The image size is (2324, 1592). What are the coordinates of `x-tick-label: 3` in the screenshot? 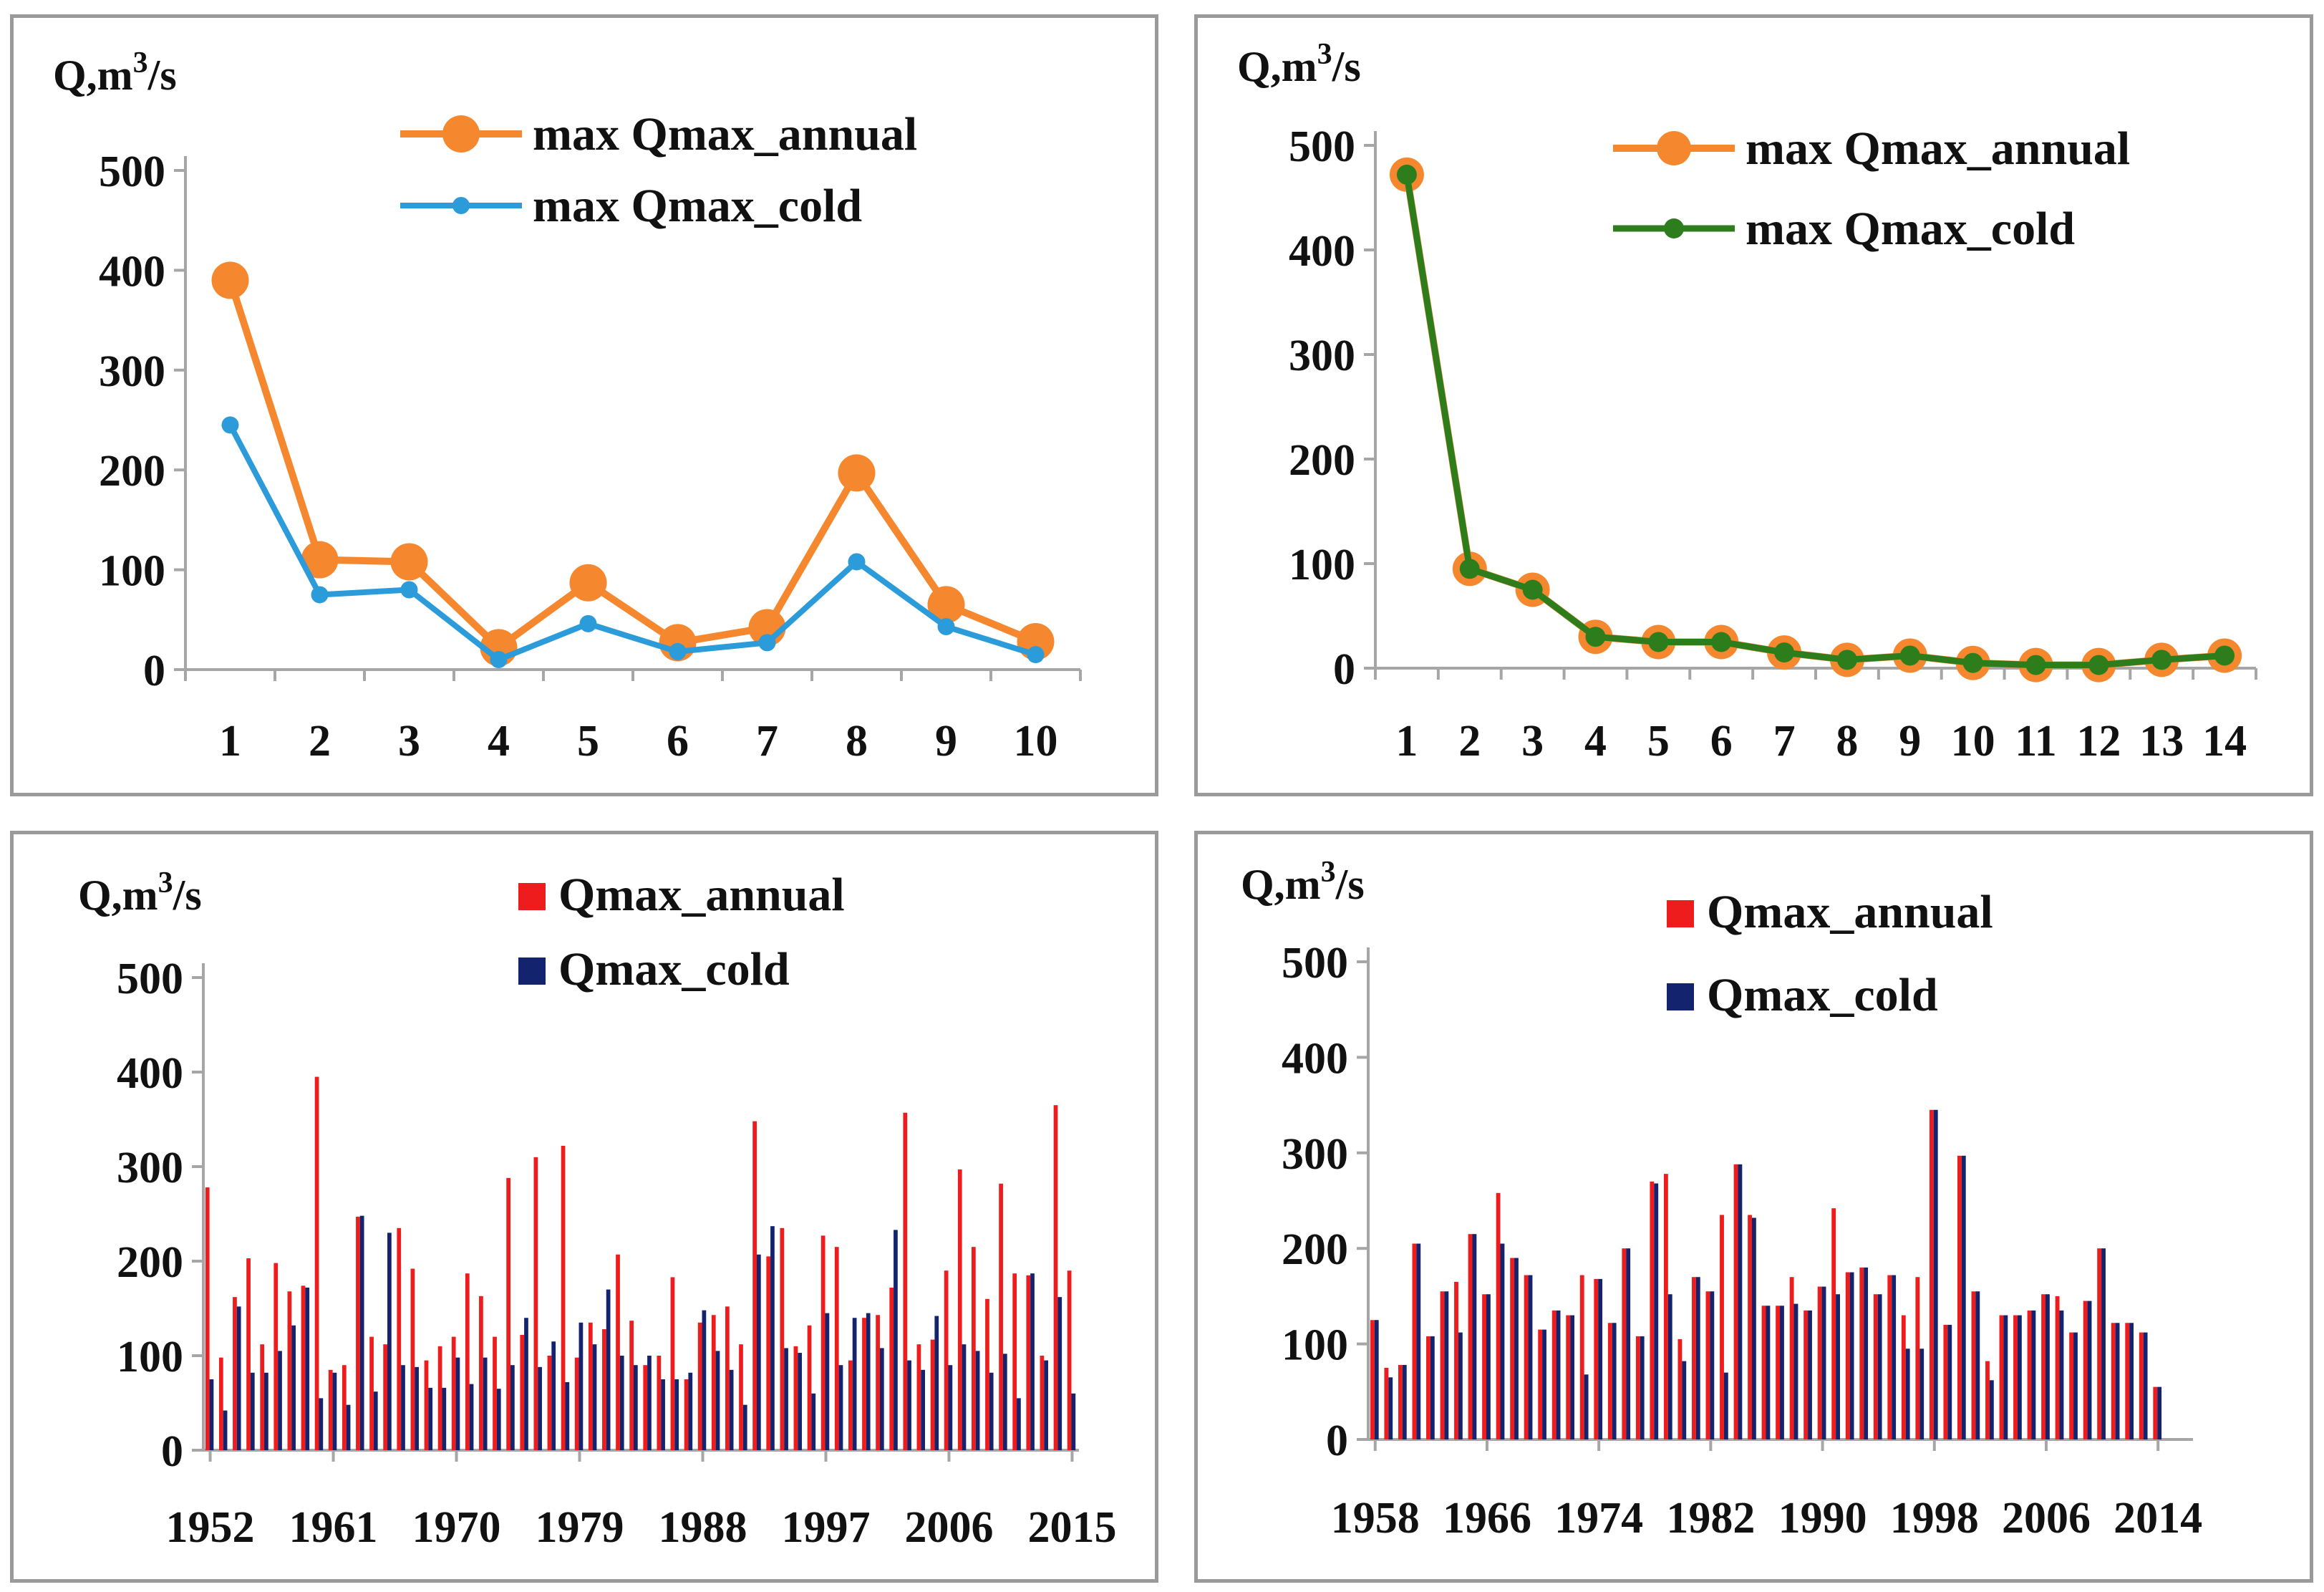 It's located at (1532, 742).